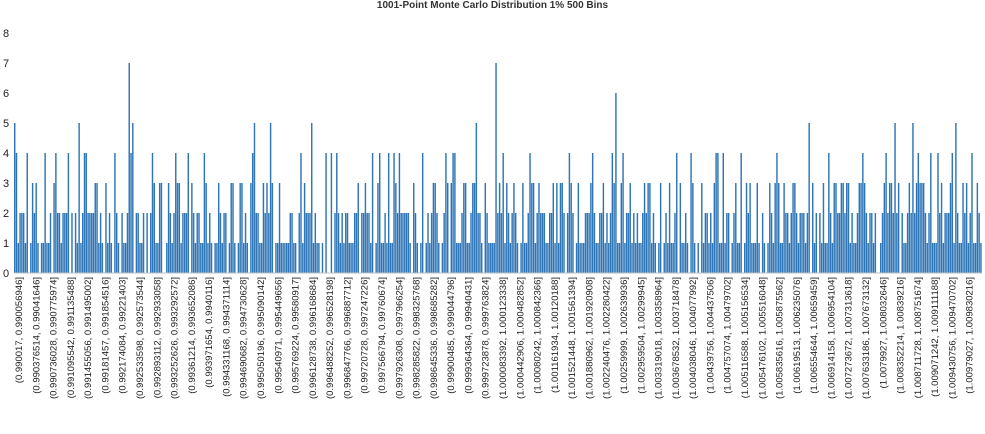 The image size is (985, 434). Describe the element at coordinates (451, 335) in the screenshot. I see `x-tick-label: (0.99900485, 0.999044796]` at that location.